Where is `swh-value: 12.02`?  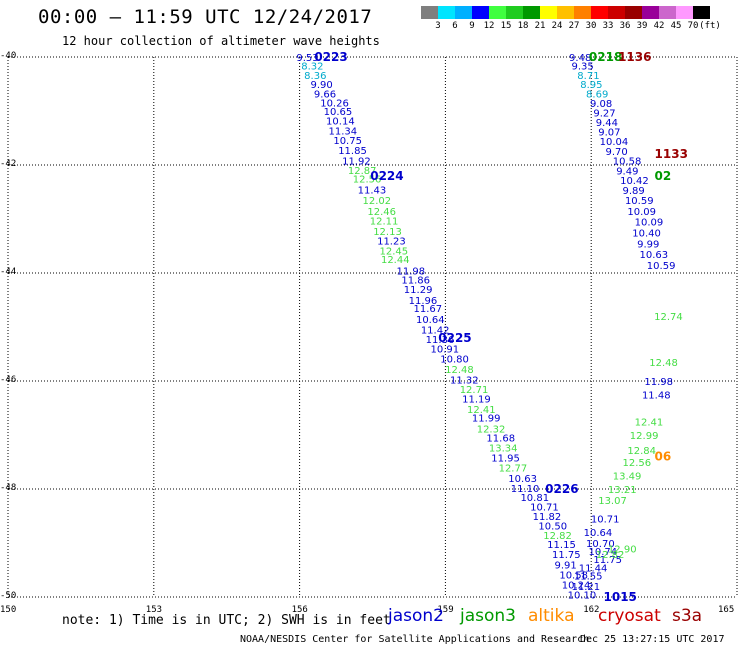 swh-value: 12.02 is located at coordinates (377, 201).